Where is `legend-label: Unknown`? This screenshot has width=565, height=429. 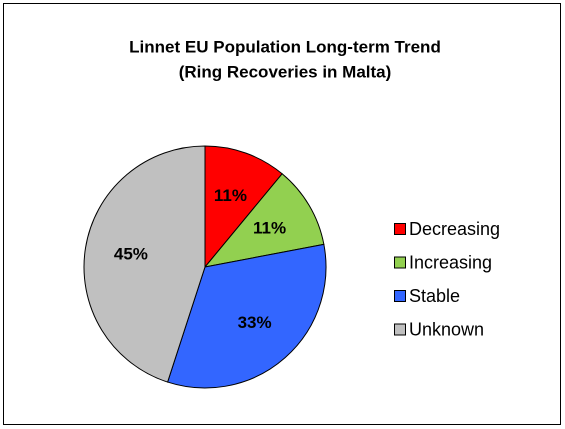
legend-label: Unknown is located at coordinates (446, 329).